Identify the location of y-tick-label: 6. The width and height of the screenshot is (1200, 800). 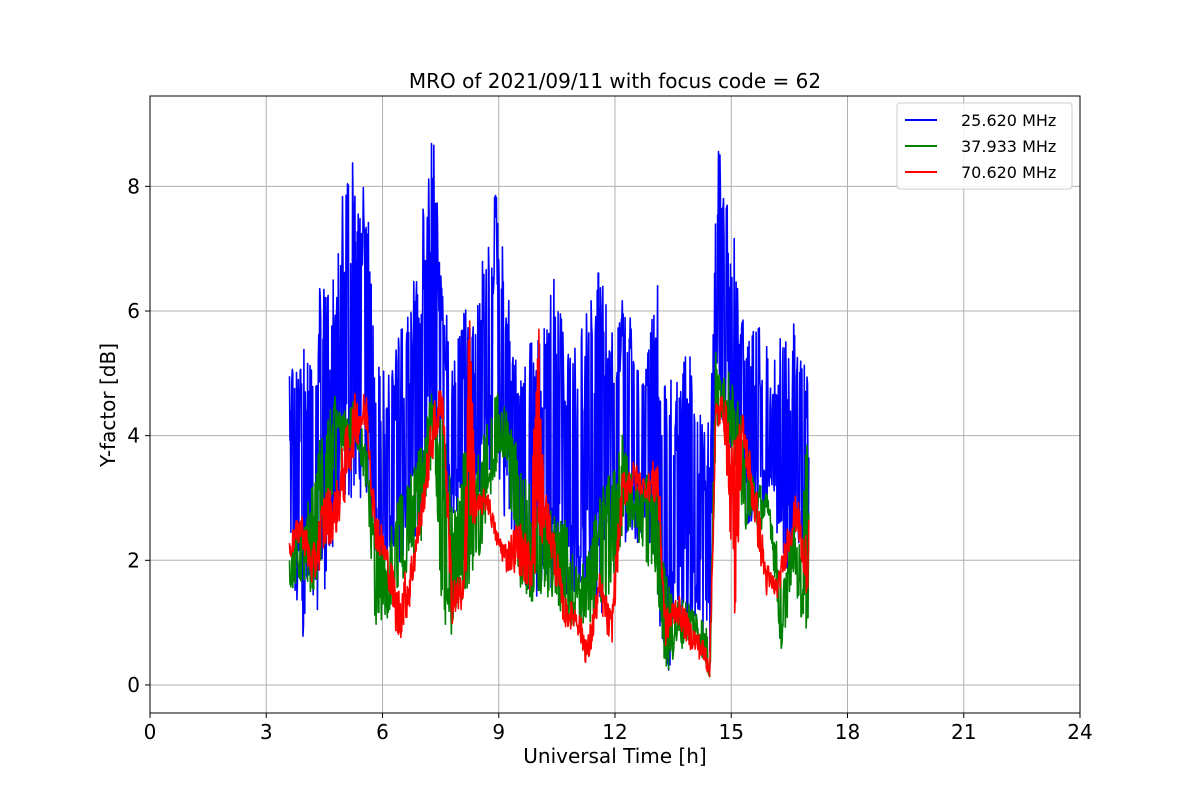
(133, 311).